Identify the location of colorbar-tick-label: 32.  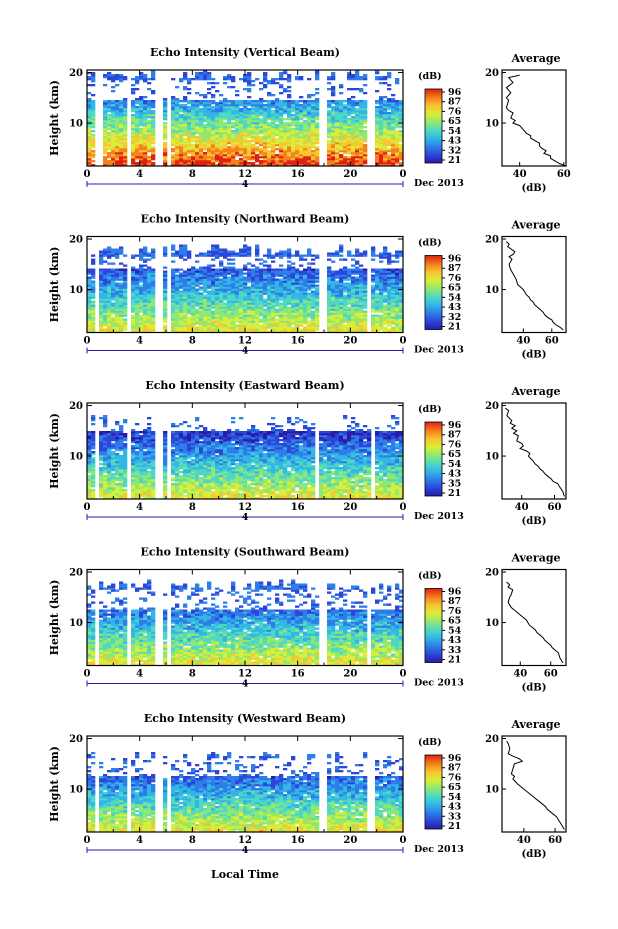
(454, 150).